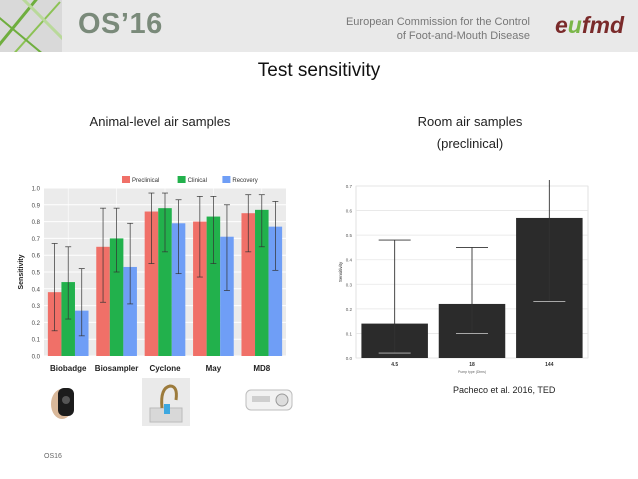  Describe the element at coordinates (160, 121) in the screenshot. I see `left-subtitle: Animal-level air samples` at that location.